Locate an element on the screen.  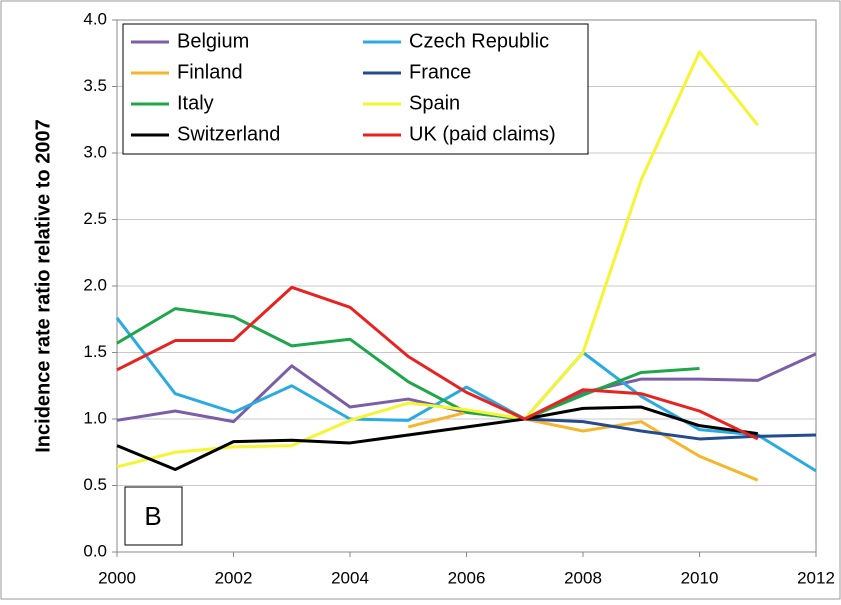
x-tick-label: 2008 is located at coordinates (583, 577).